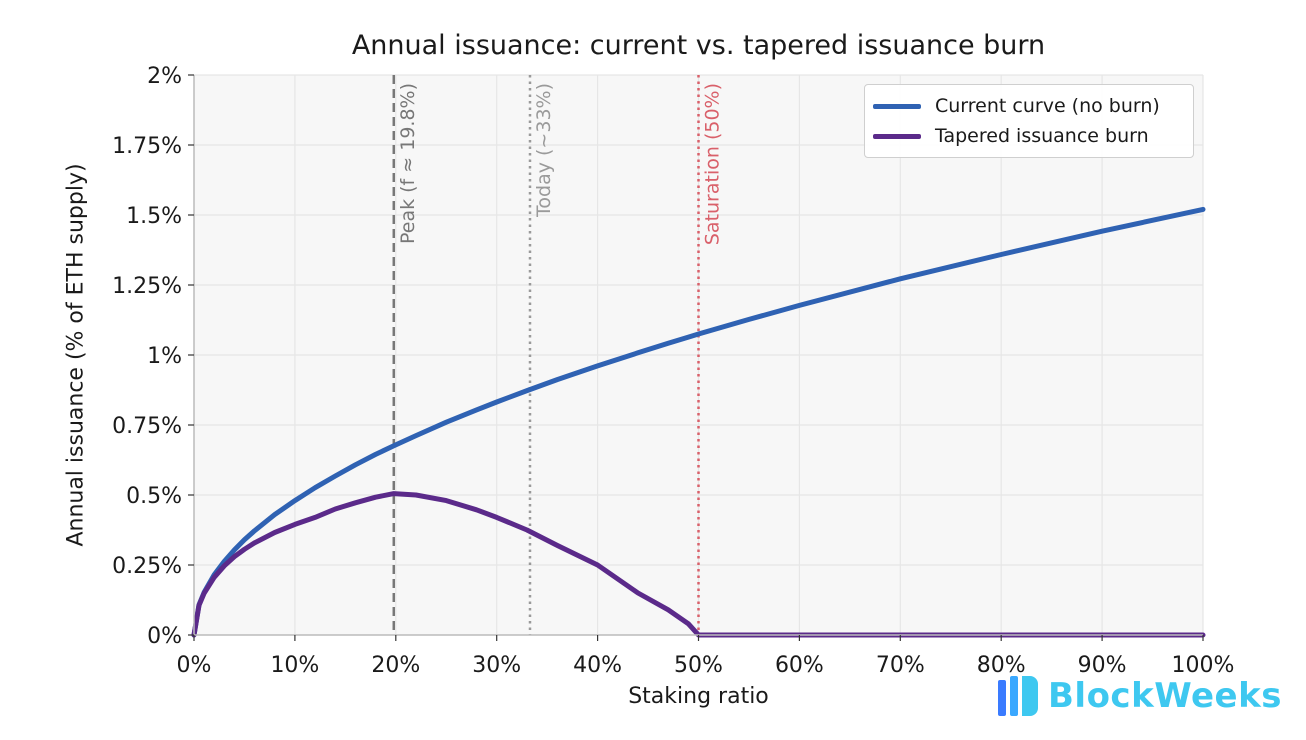 This screenshot has width=1306, height=740. I want to click on x-tick-label: 30%, so click(496, 665).